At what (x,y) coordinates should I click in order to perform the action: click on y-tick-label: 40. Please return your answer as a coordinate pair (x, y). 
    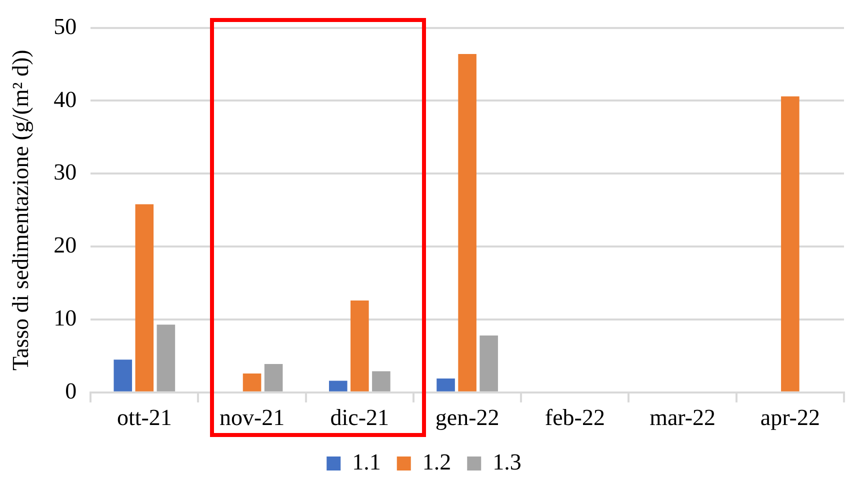
    Looking at the image, I should click on (65, 99).